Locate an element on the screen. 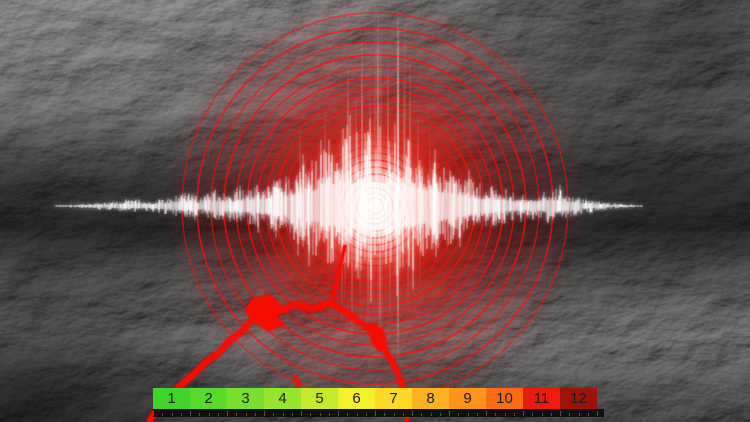 The height and width of the screenshot is (422, 750). scale-cell-label: 12 is located at coordinates (578, 398).